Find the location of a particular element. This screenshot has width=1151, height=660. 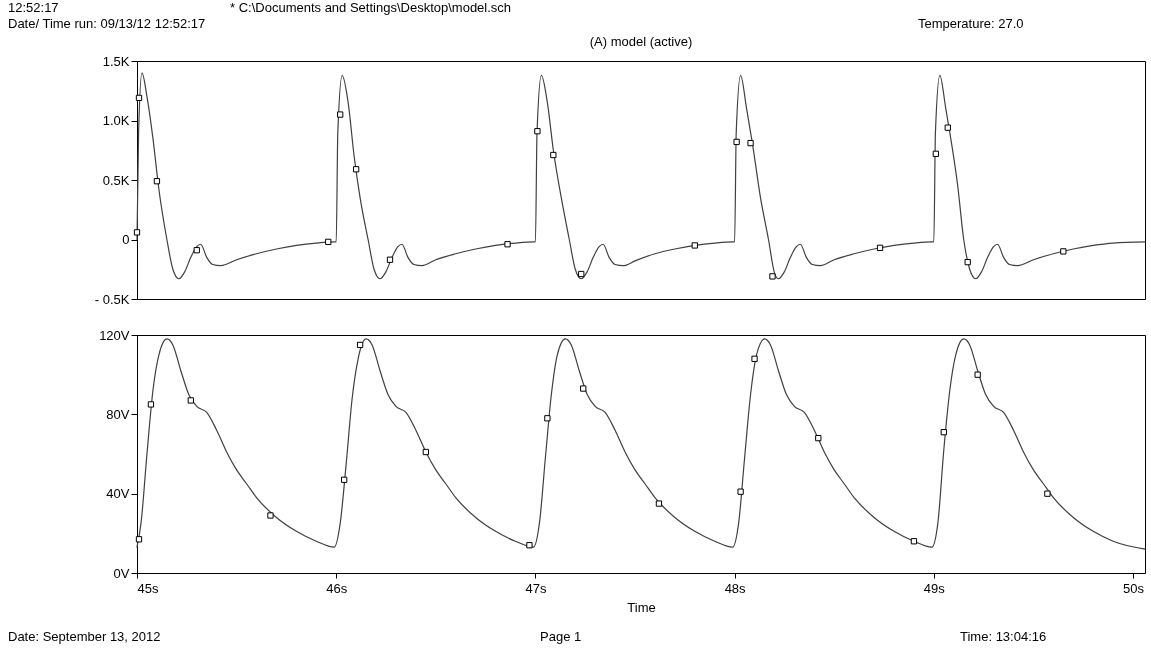

text: Date: September 13, 2012 is located at coordinates (84, 636).